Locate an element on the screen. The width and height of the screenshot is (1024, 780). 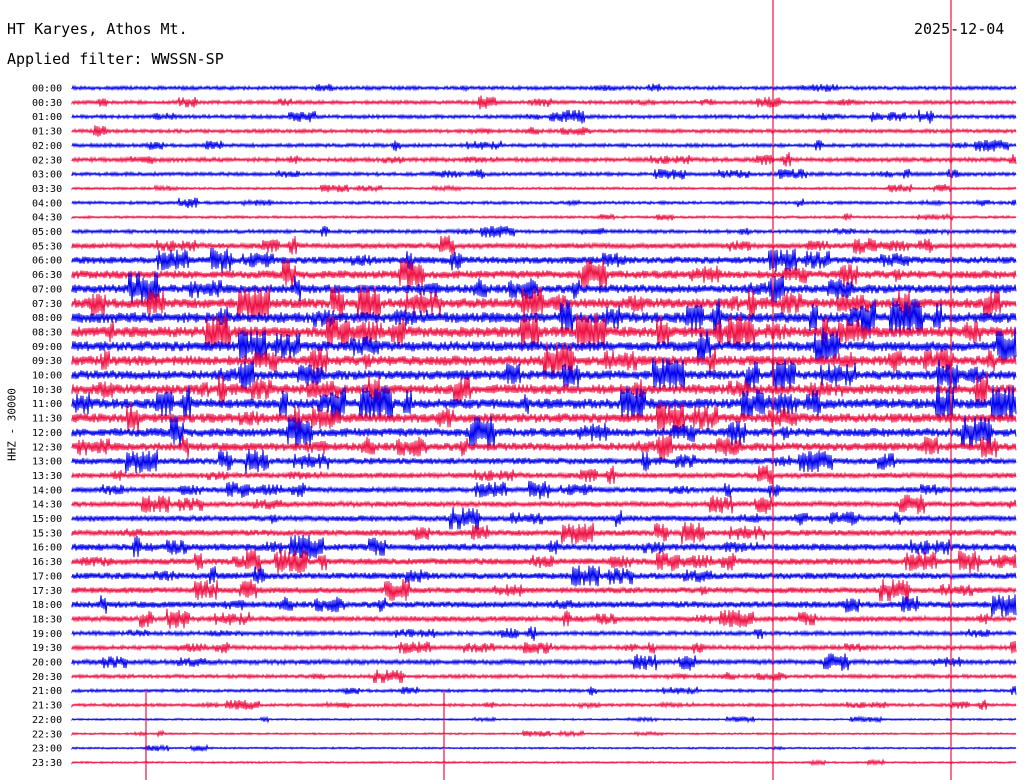
time-label: 17:00 is located at coordinates (47, 576).